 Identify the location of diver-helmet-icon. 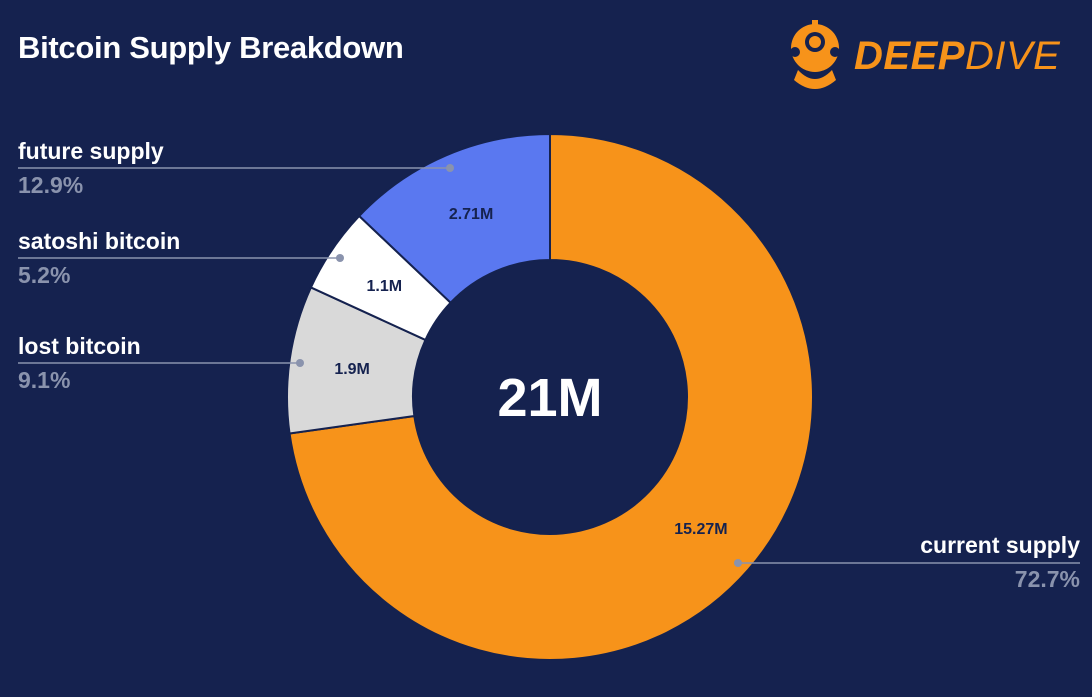
(815, 54).